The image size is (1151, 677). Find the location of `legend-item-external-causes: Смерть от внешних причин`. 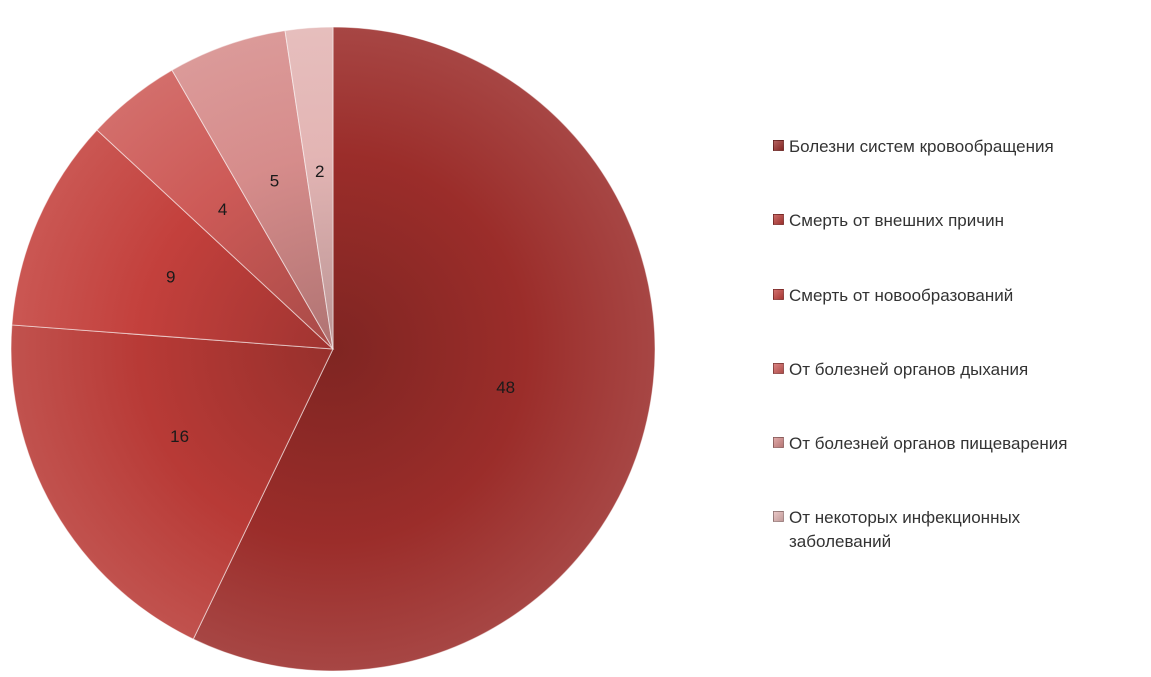

legend-item-external-causes: Смерть от внешних причин is located at coordinates (960, 221).